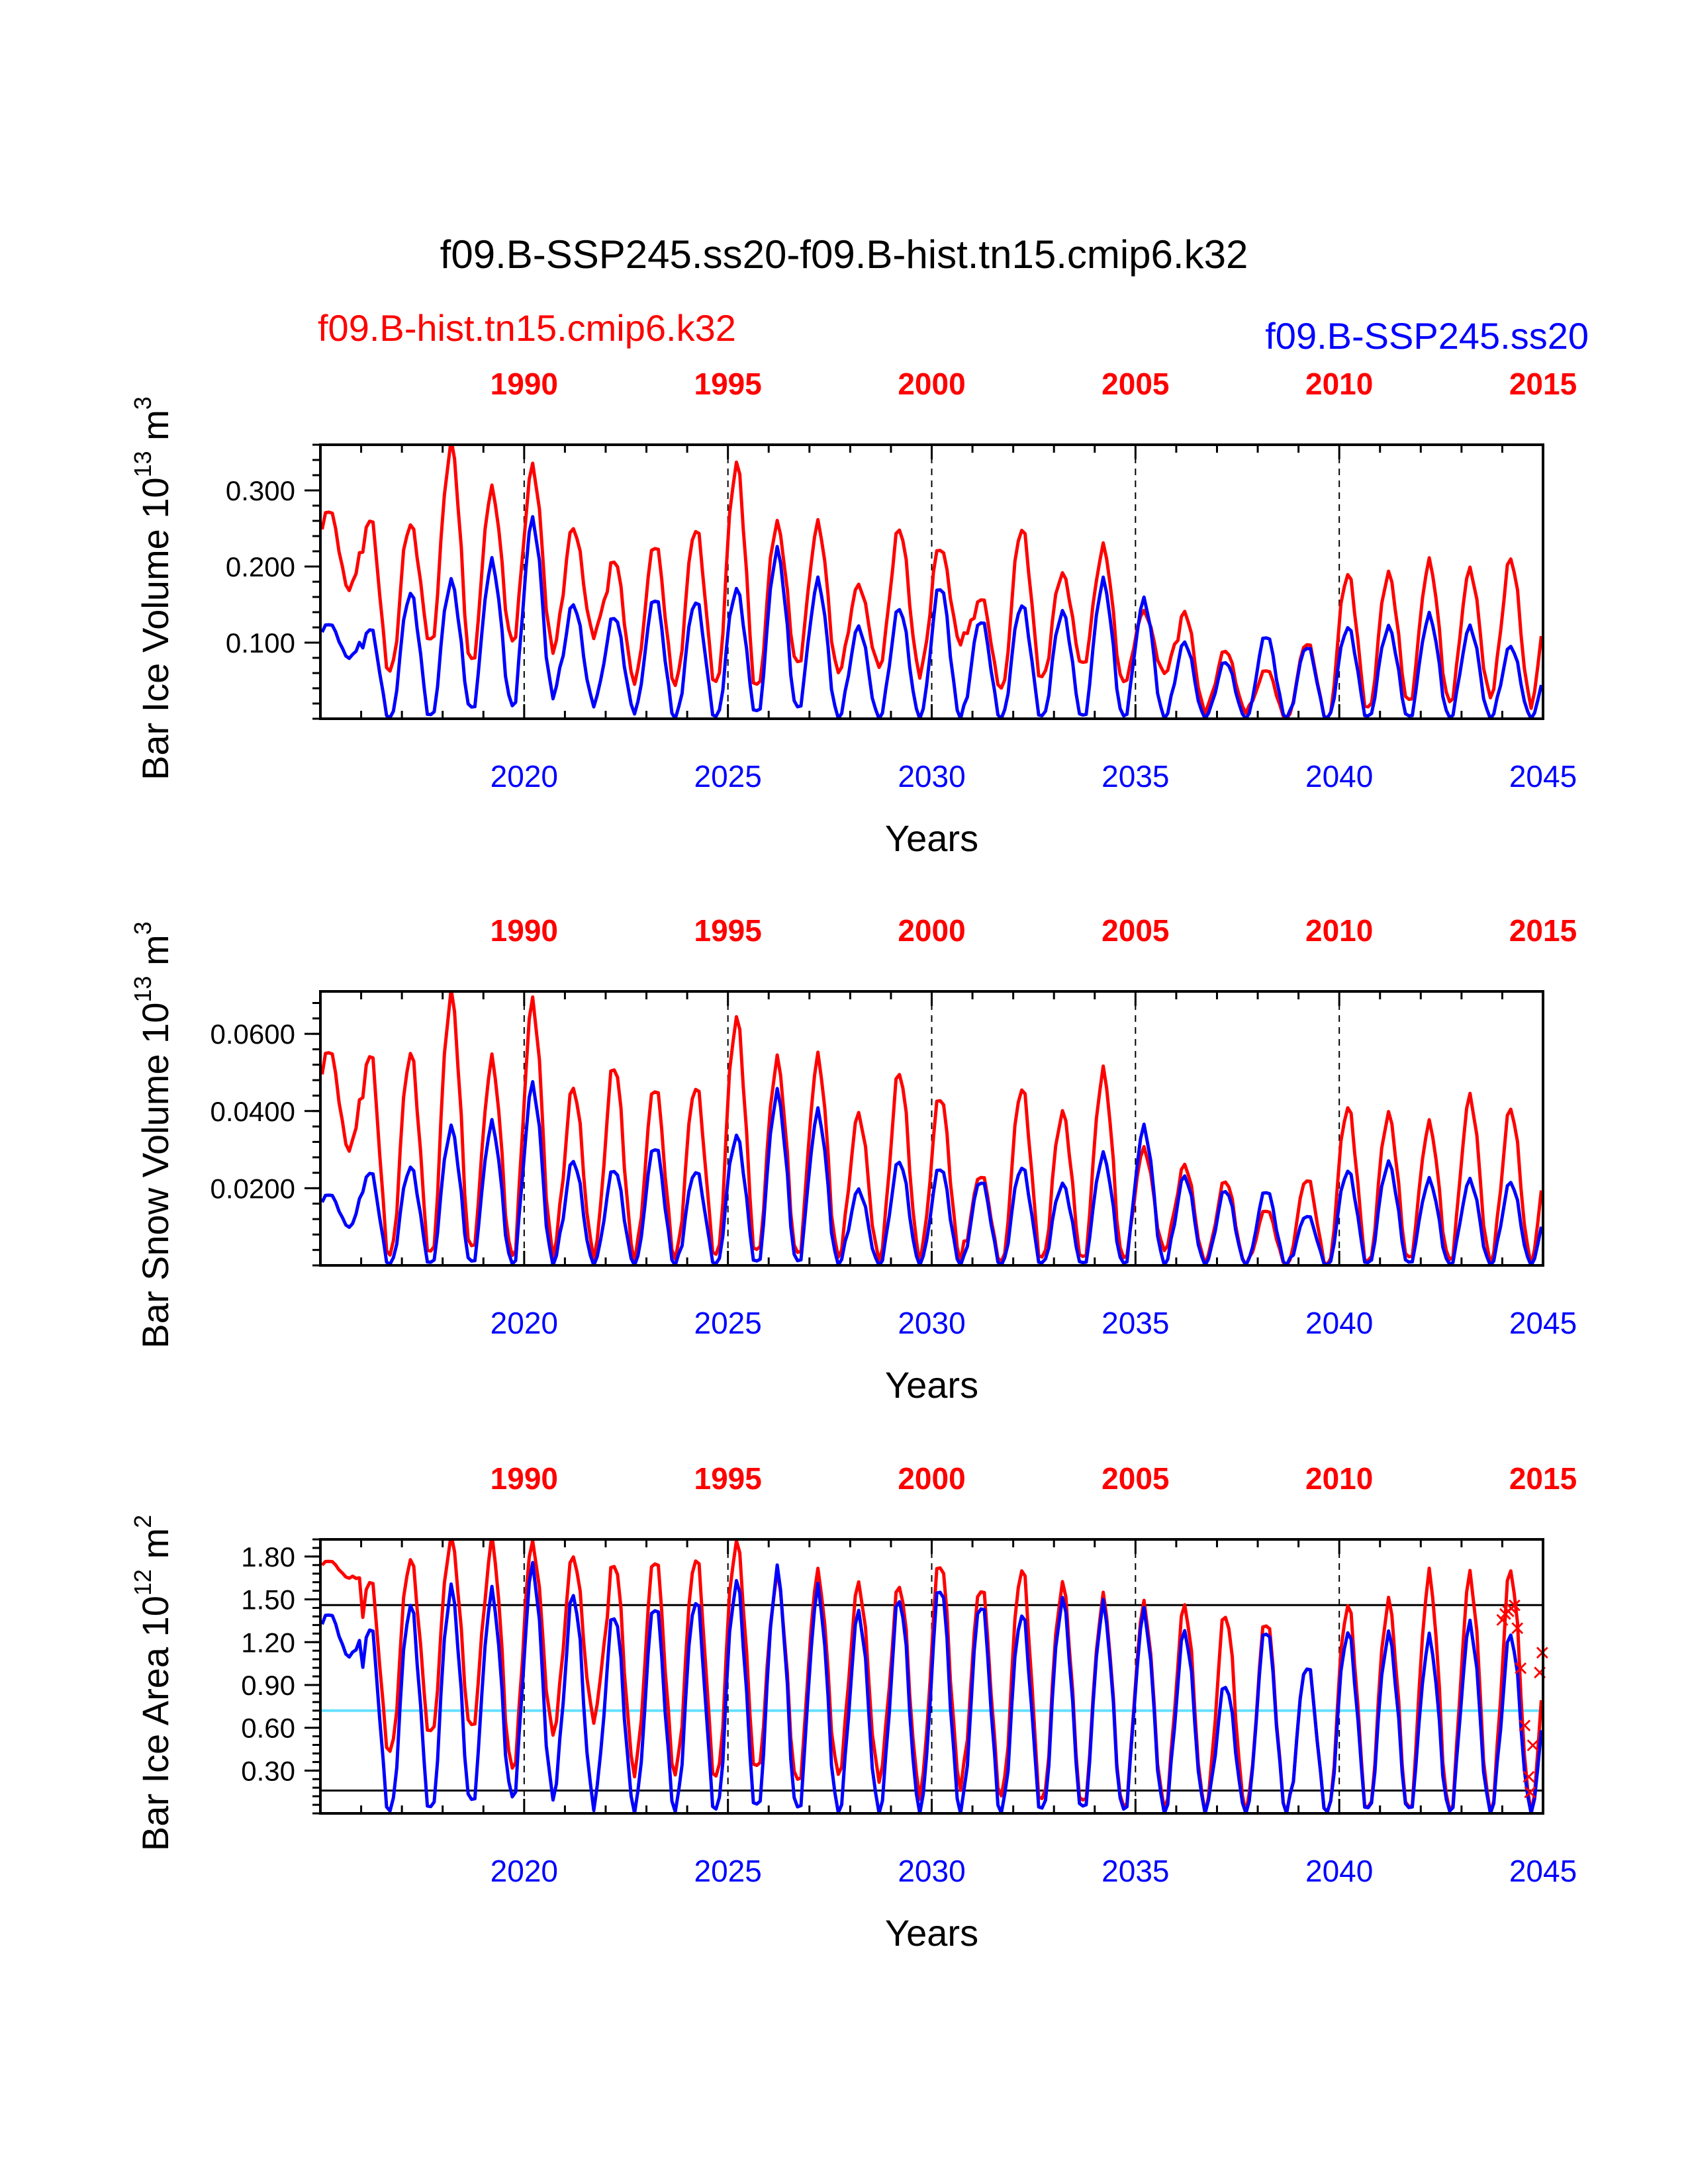 This screenshot has height=2184, width=1688. I want to click on y-axis-label: Bar Snow Volume 1013 m3, so click(152, 1134).